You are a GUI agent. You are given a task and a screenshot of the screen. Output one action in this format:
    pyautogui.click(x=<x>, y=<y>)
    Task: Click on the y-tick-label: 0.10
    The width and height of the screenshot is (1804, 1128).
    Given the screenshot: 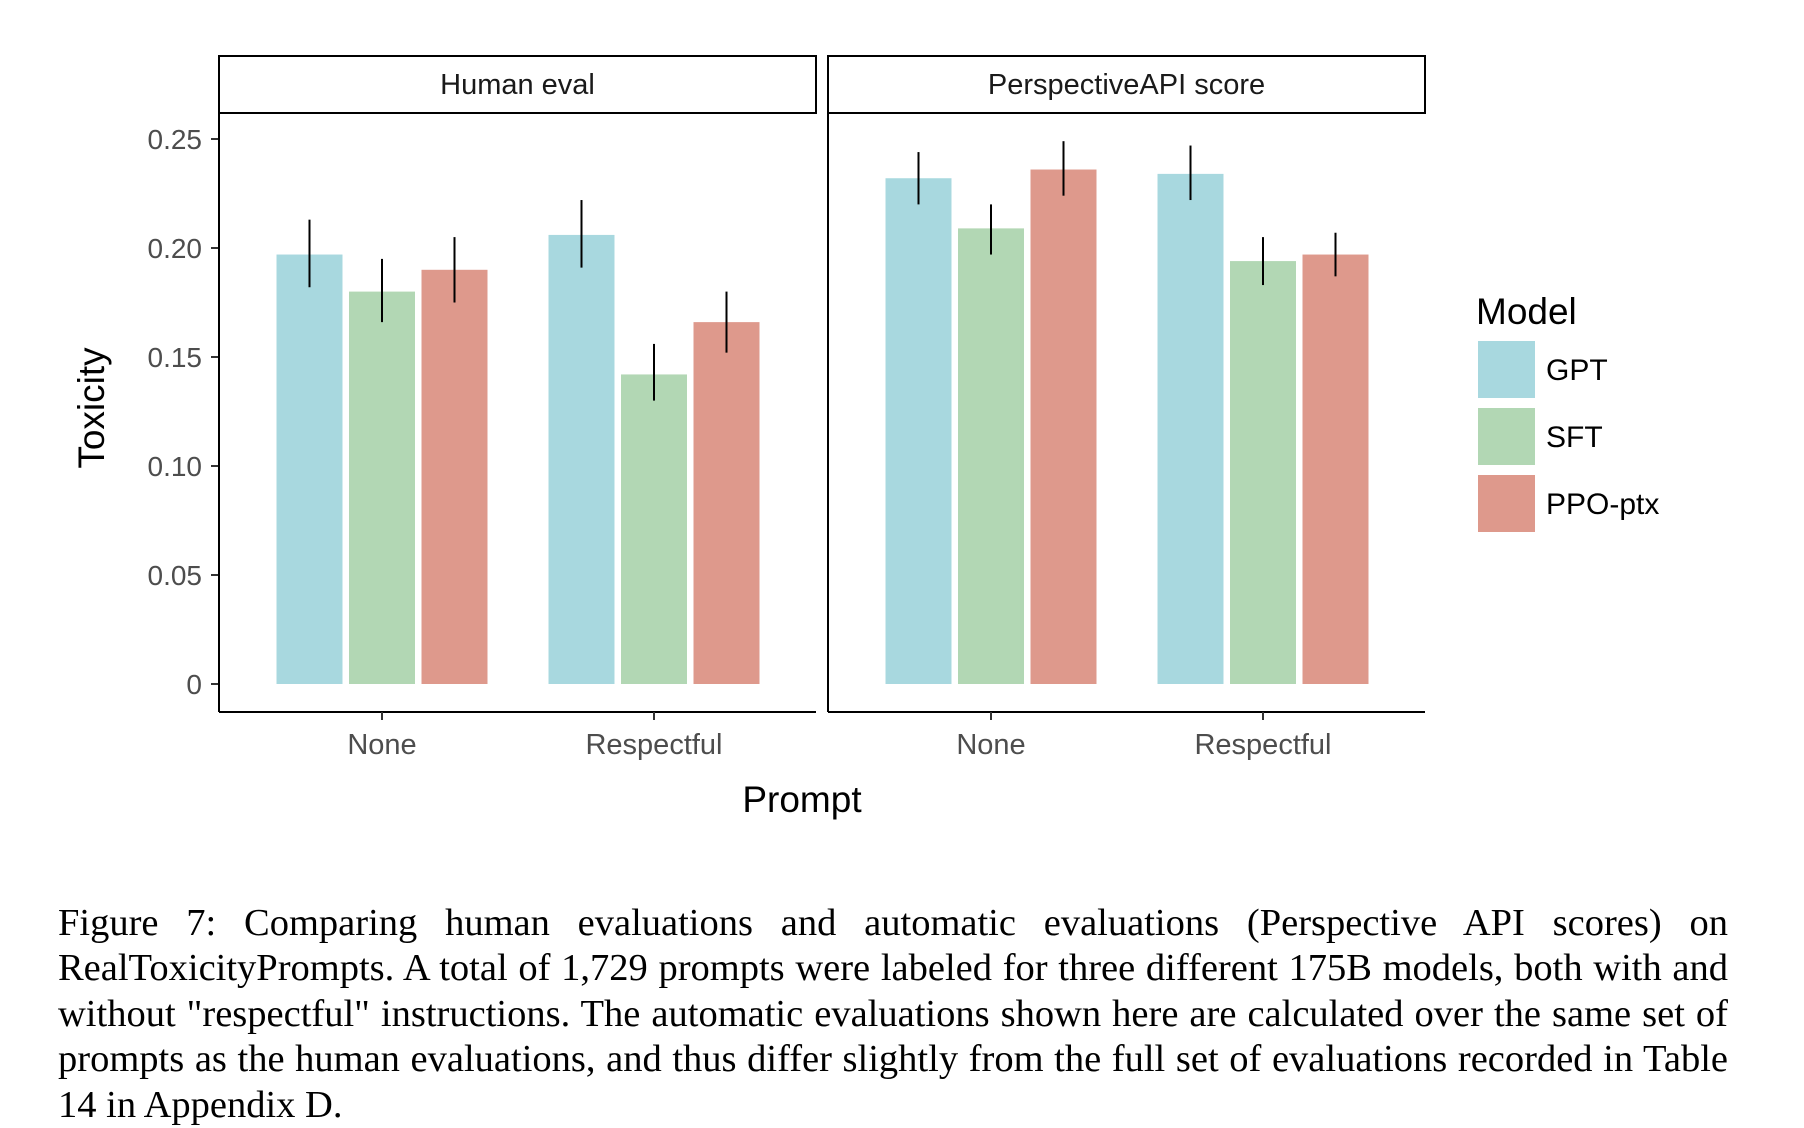 What is the action you would take?
    pyautogui.click(x=175, y=466)
    